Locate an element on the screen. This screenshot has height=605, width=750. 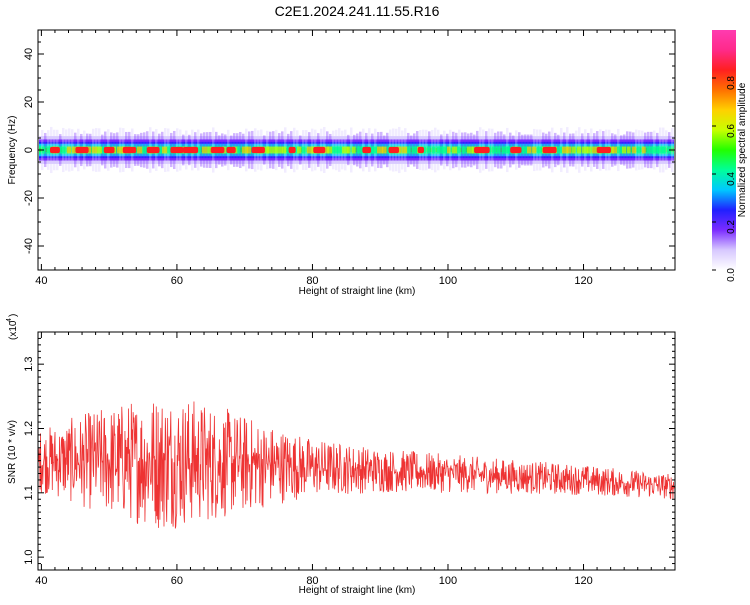
snr-xlabel: Height of straight line (km) is located at coordinates (357, 590).